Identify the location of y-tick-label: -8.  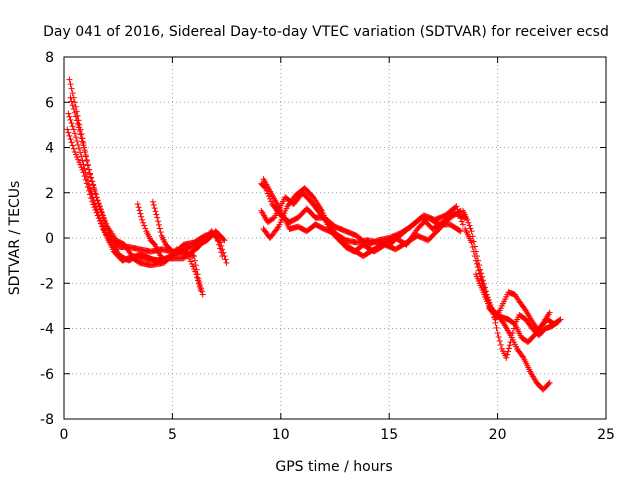
(47, 420).